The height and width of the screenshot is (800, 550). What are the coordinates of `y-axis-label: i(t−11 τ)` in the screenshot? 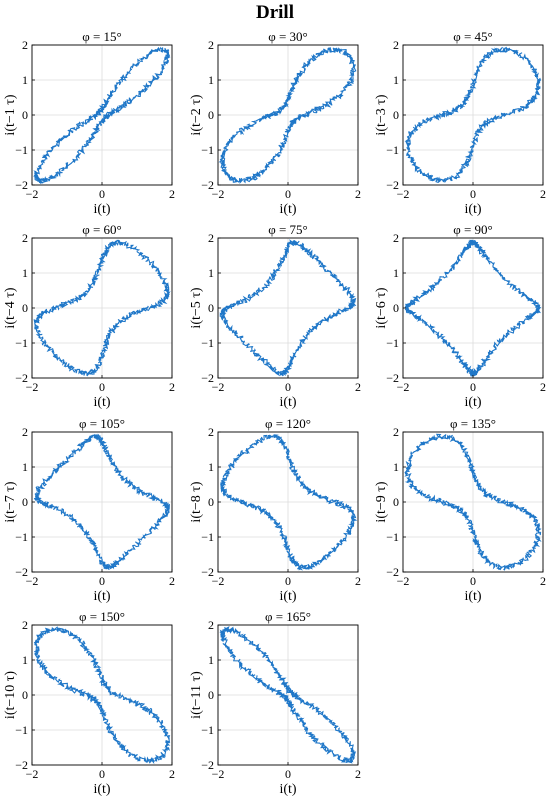 It's located at (196, 695).